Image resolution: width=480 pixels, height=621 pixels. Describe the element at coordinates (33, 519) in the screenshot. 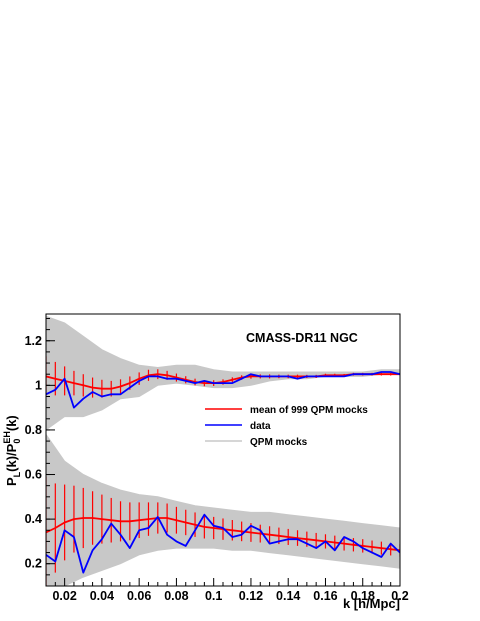

I see `y-tick-label-1: 0.4` at that location.